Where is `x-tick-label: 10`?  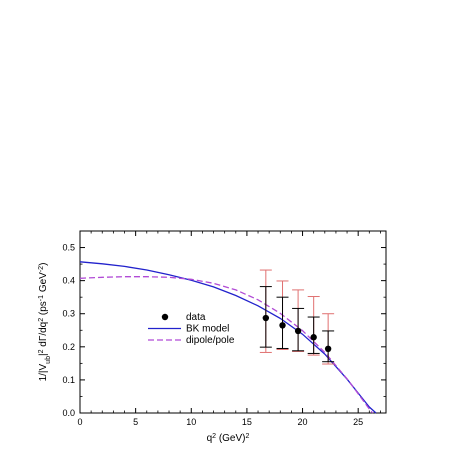 x-tick-label: 10 is located at coordinates (191, 422).